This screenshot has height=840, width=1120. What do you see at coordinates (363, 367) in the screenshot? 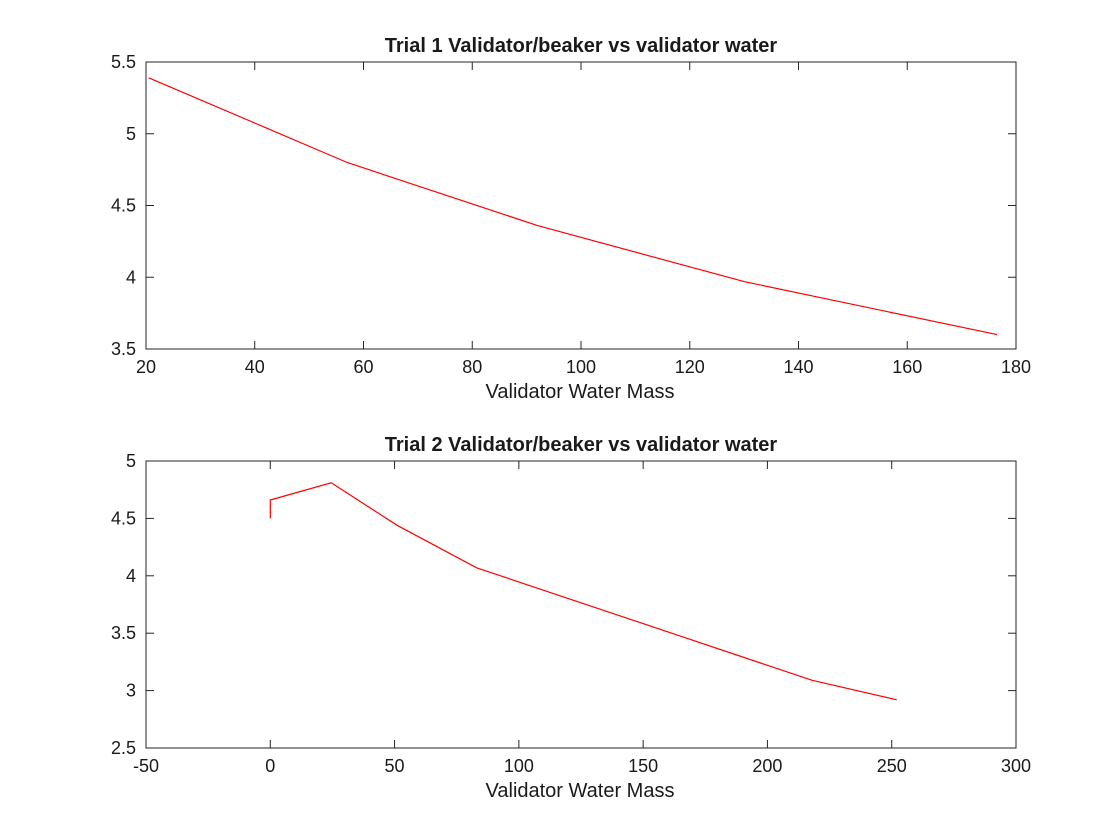
I see `x-tick-label: 60` at bounding box center [363, 367].